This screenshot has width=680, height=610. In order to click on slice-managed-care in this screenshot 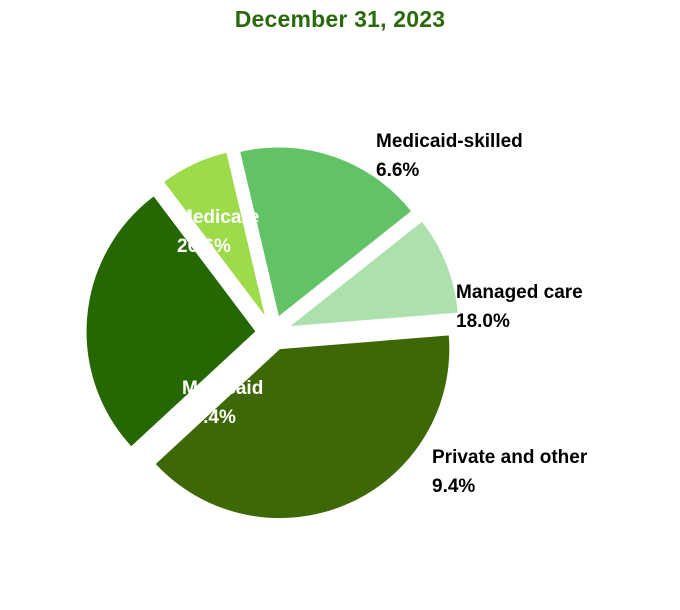, I will do `click(326, 232)`.